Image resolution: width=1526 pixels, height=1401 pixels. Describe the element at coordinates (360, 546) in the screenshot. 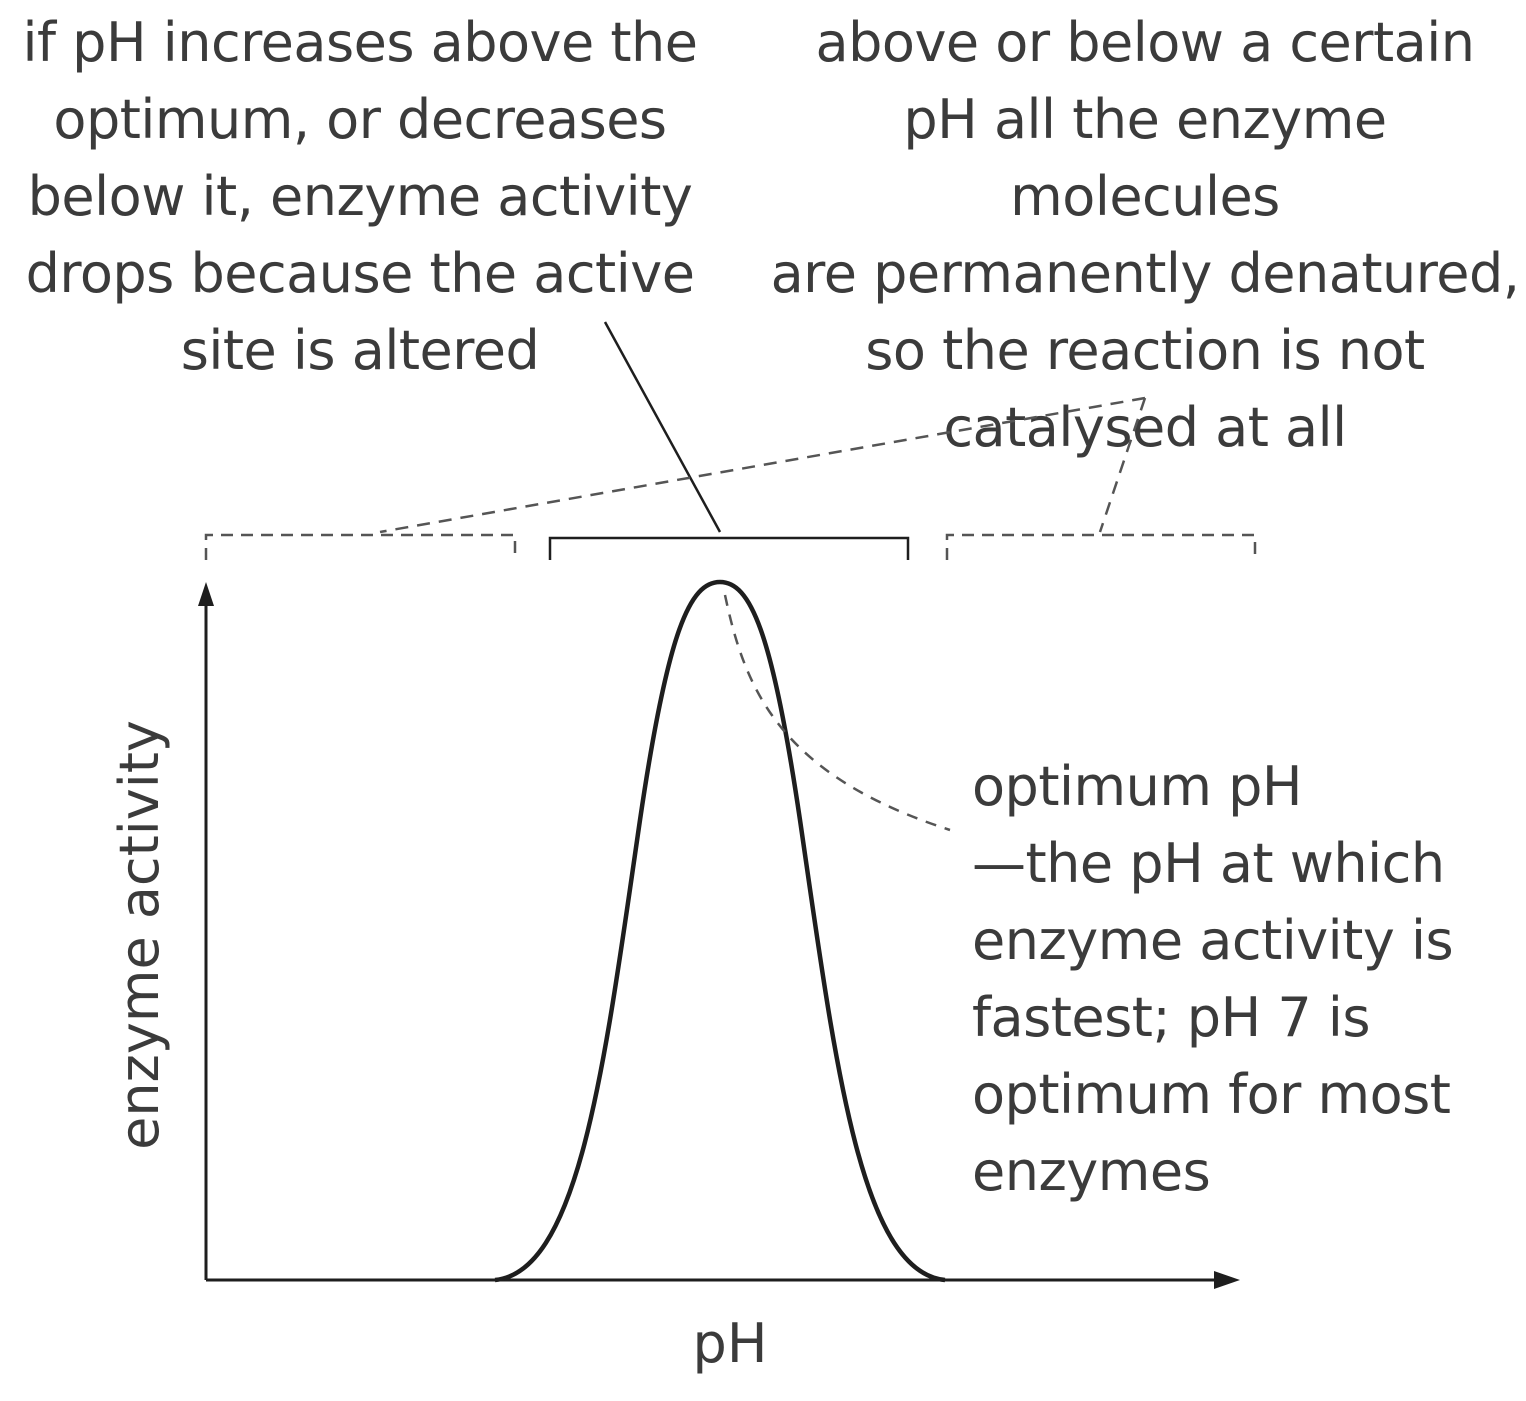

I see `bracket-left-range` at that location.